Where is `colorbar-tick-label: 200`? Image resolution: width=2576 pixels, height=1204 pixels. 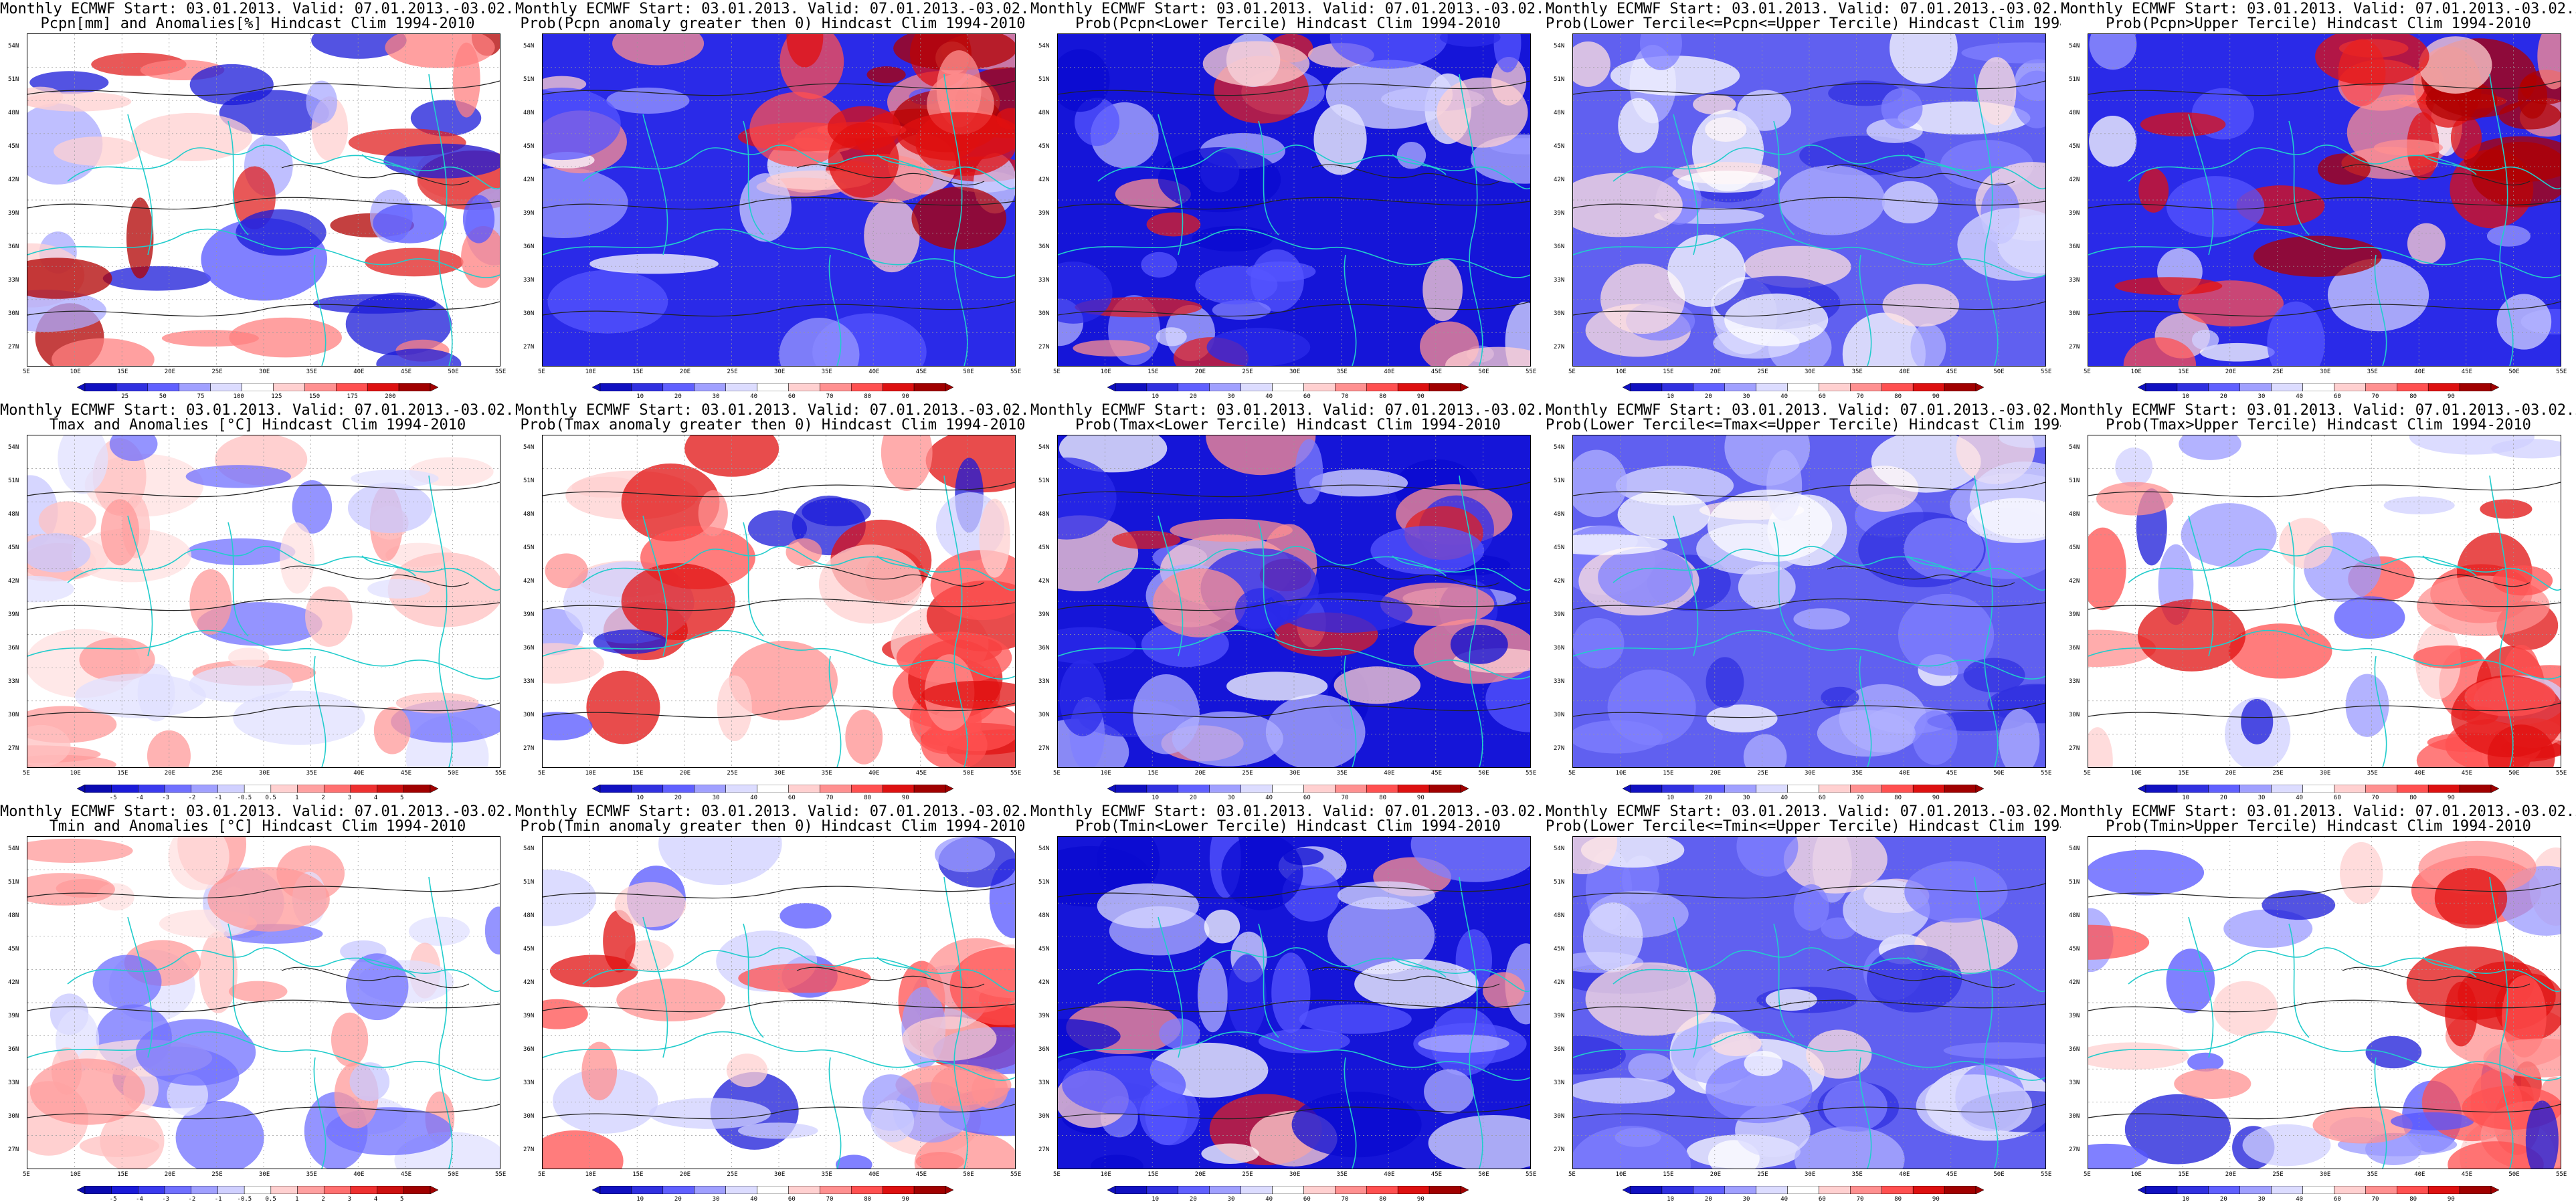
colorbar-tick-label: 200 is located at coordinates (390, 396).